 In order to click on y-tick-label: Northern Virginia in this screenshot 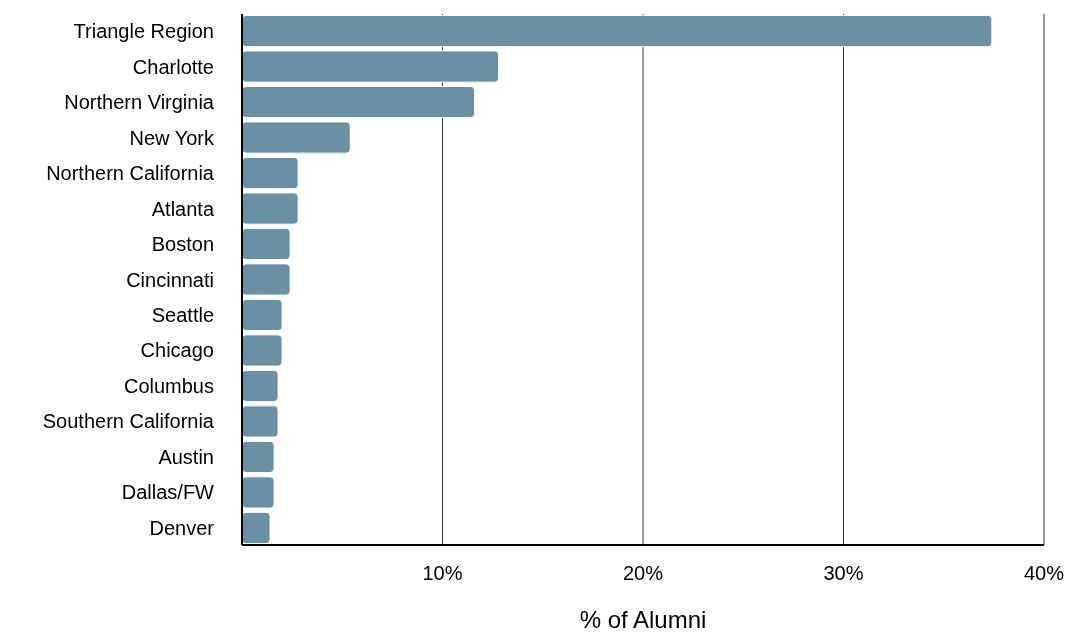, I will do `click(139, 102)`.